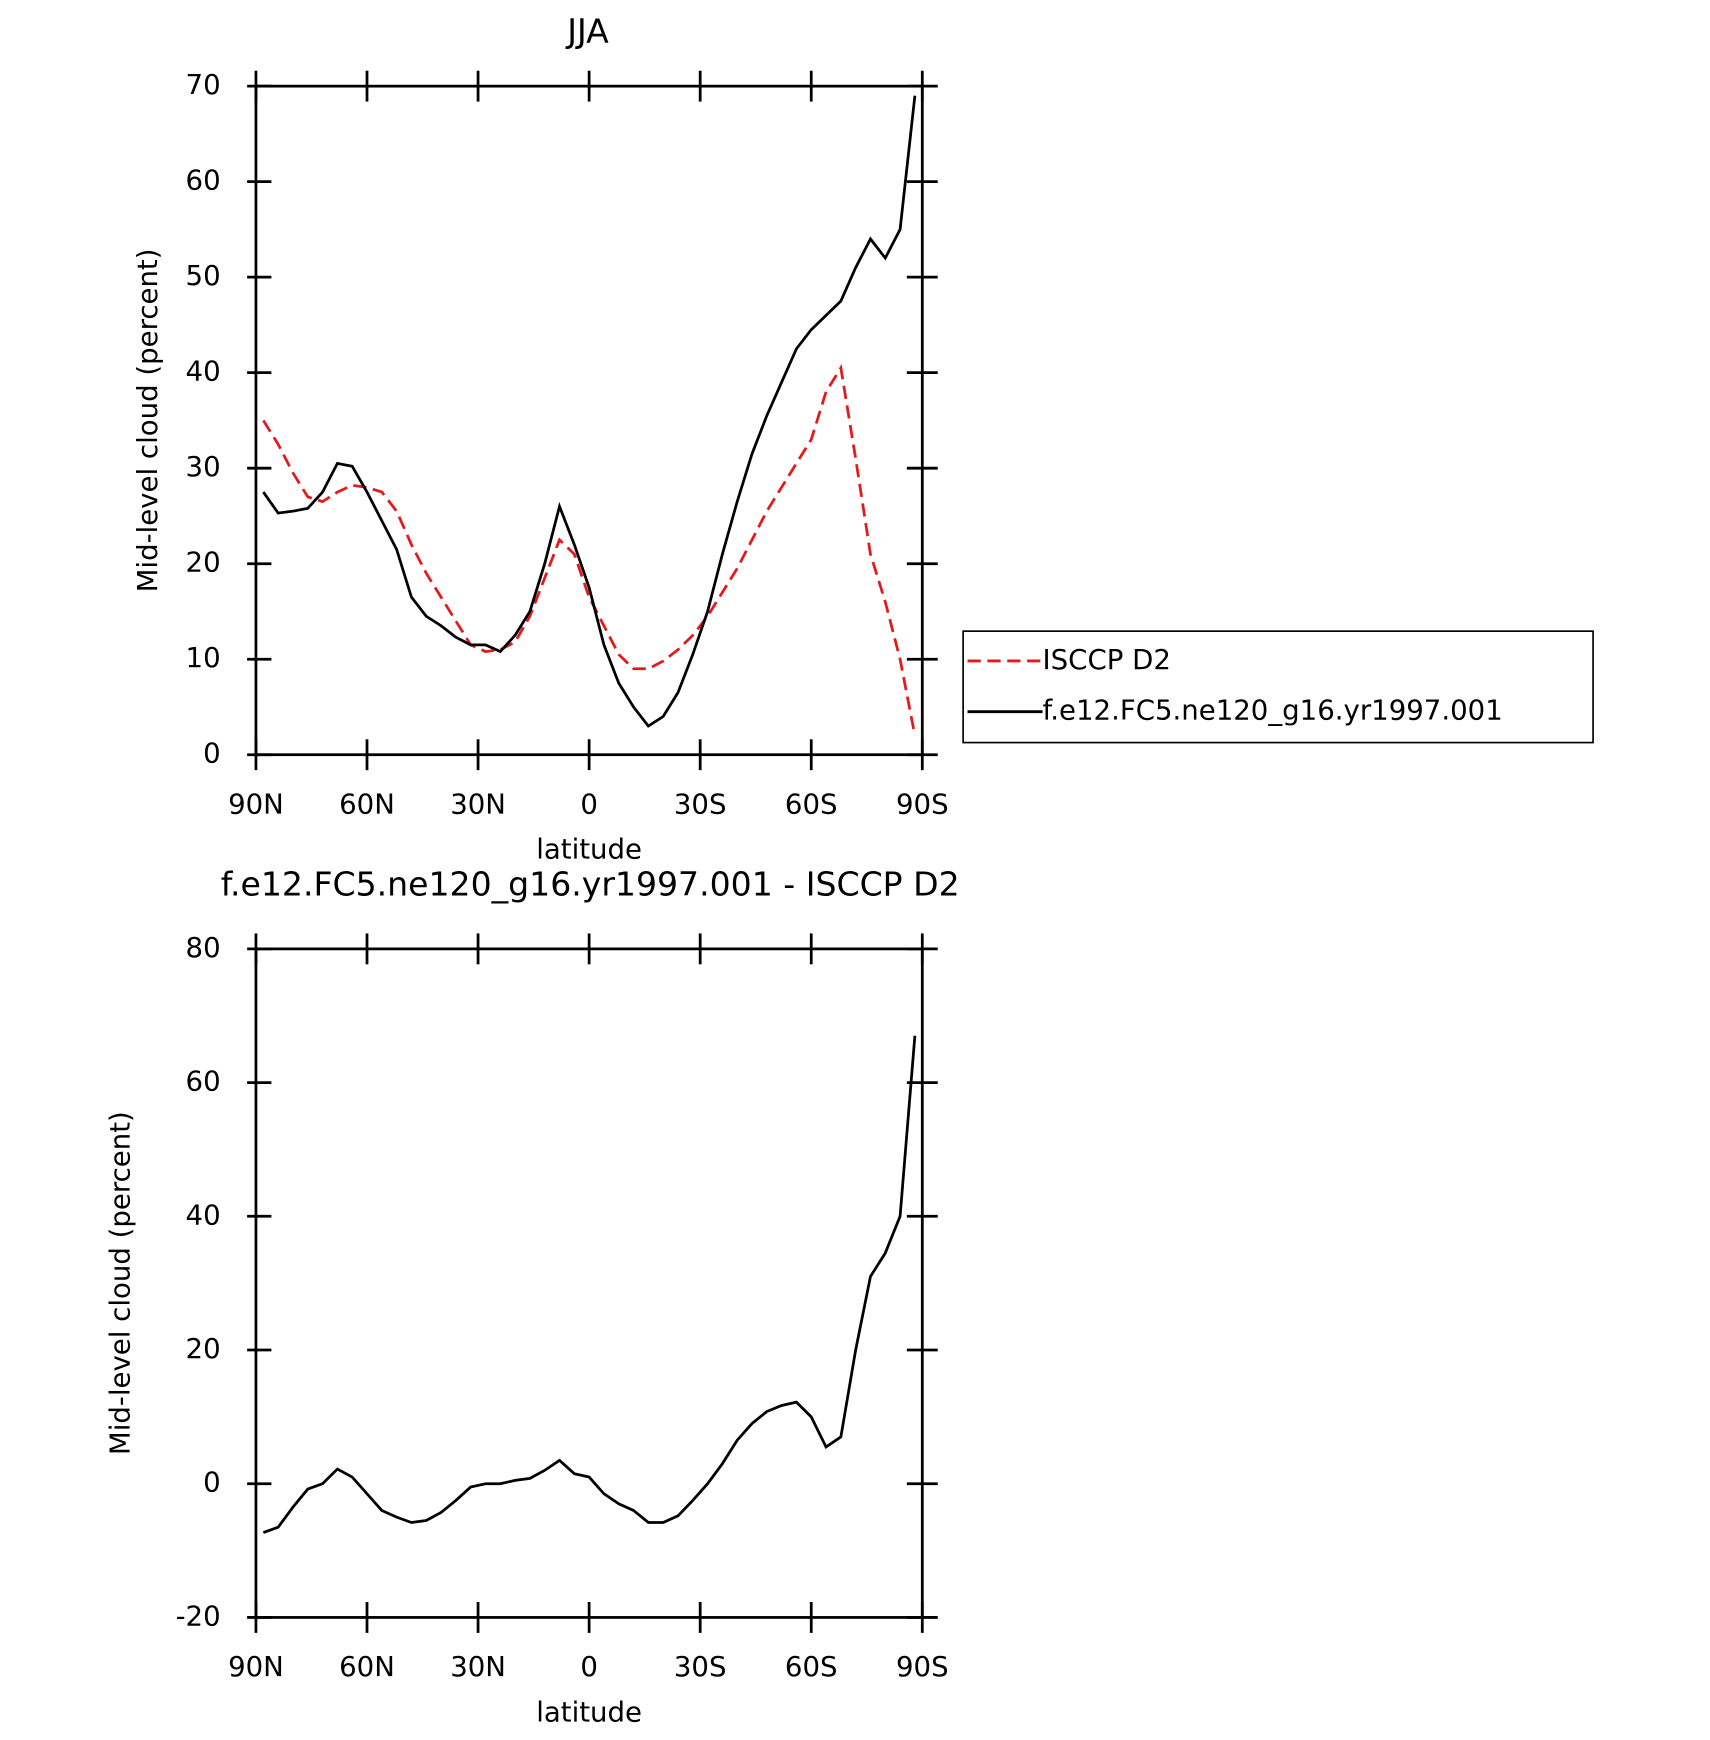  What do you see at coordinates (198, 1615) in the screenshot?
I see `y-tick-label: -20` at bounding box center [198, 1615].